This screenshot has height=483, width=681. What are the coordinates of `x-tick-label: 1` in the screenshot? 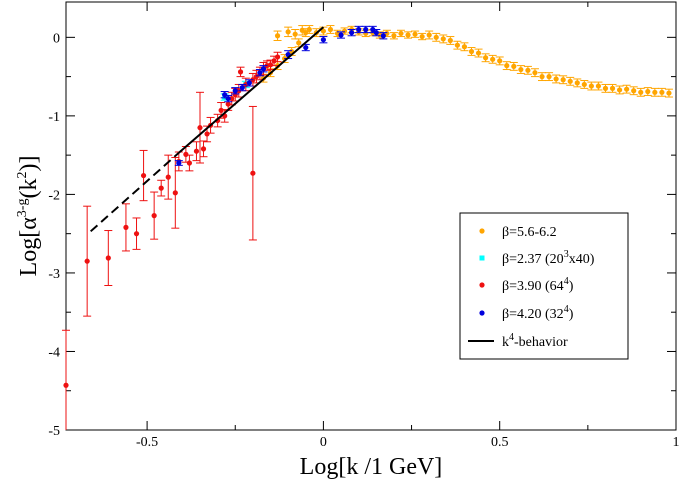 It's located at (676, 442).